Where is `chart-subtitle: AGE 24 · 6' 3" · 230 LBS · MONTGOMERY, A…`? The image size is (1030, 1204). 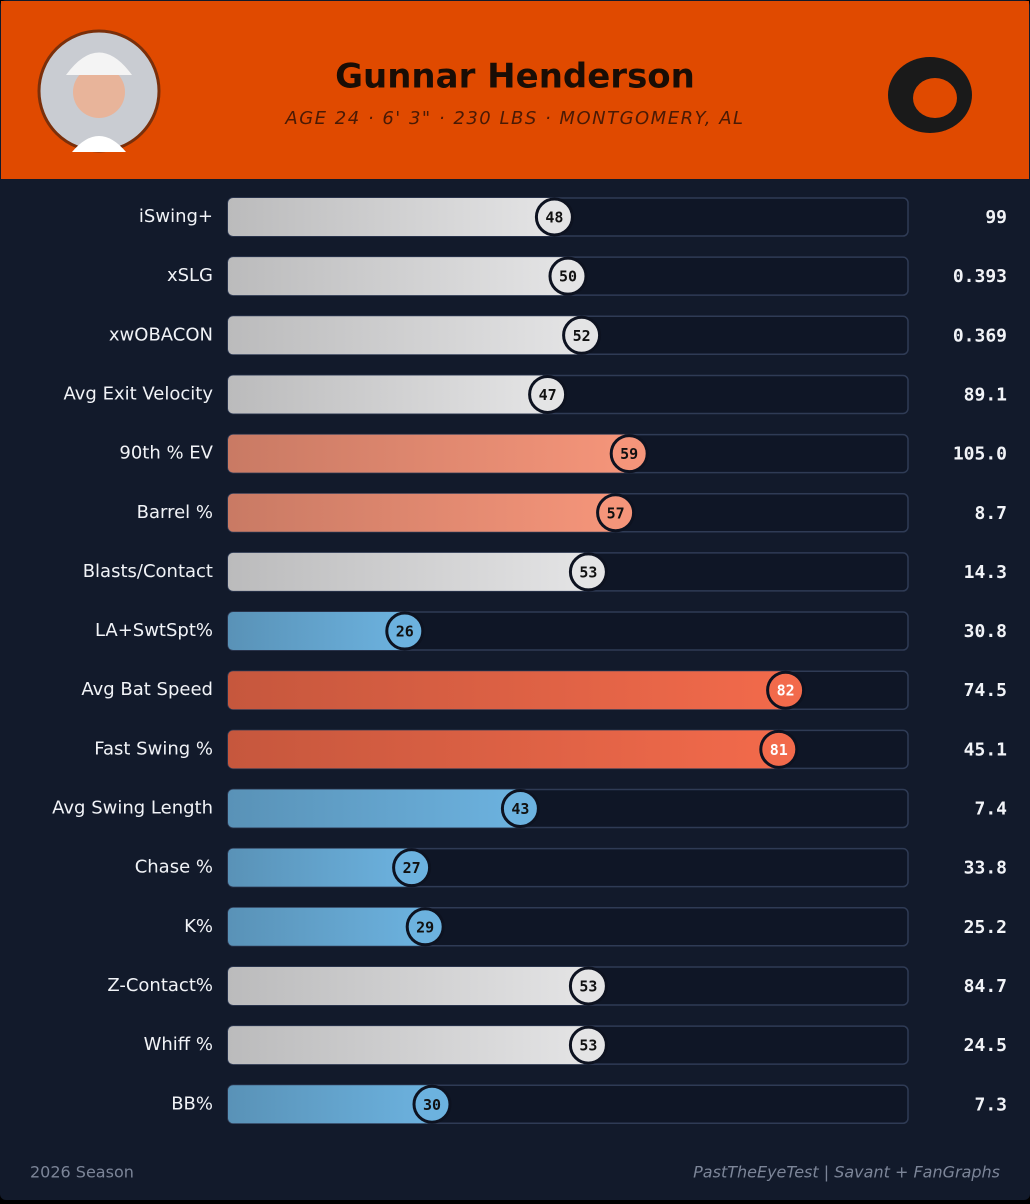
chart-subtitle: AGE 24 · 6' 3" · 230 LBS · MONTGOMERY, A… is located at coordinates (514, 118).